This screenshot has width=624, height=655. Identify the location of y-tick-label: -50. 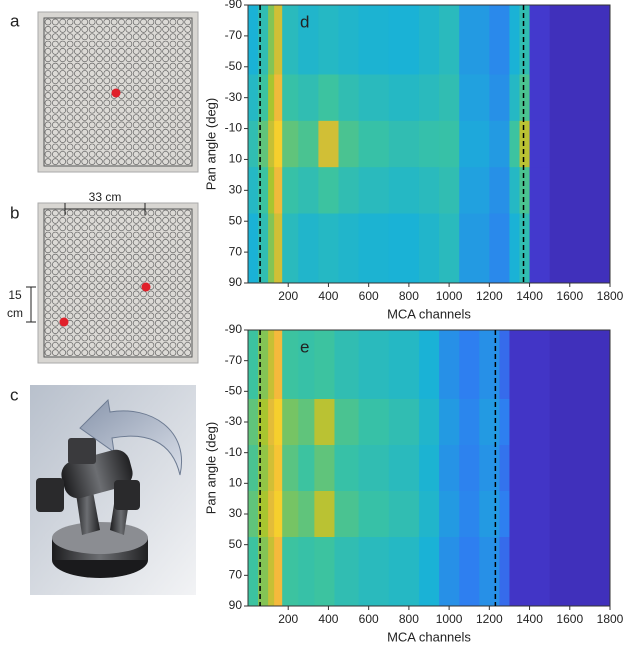
(234, 391).